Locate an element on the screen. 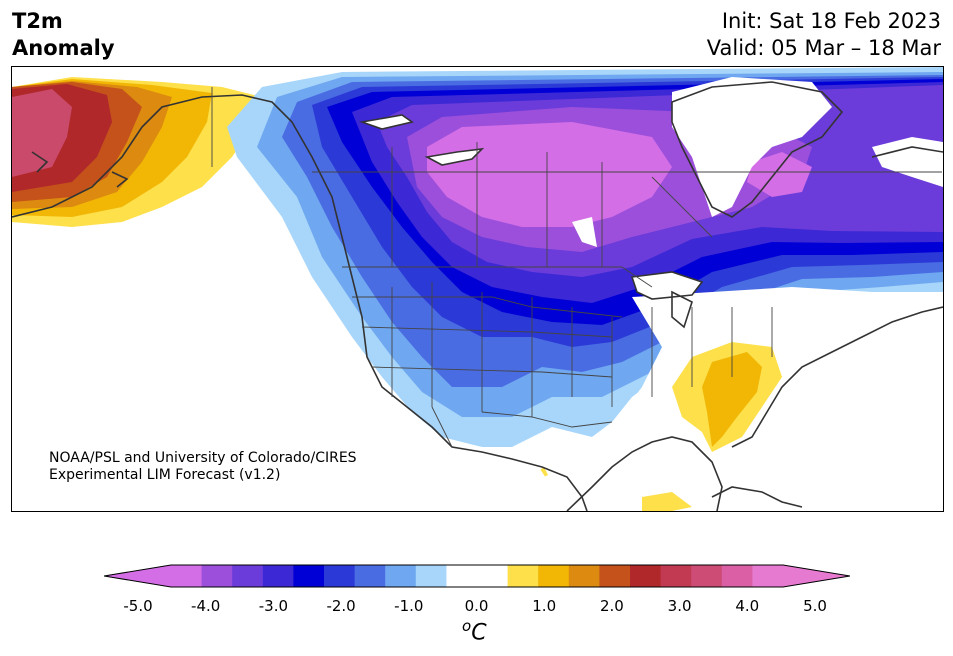  greenland is located at coordinates (752, 147).